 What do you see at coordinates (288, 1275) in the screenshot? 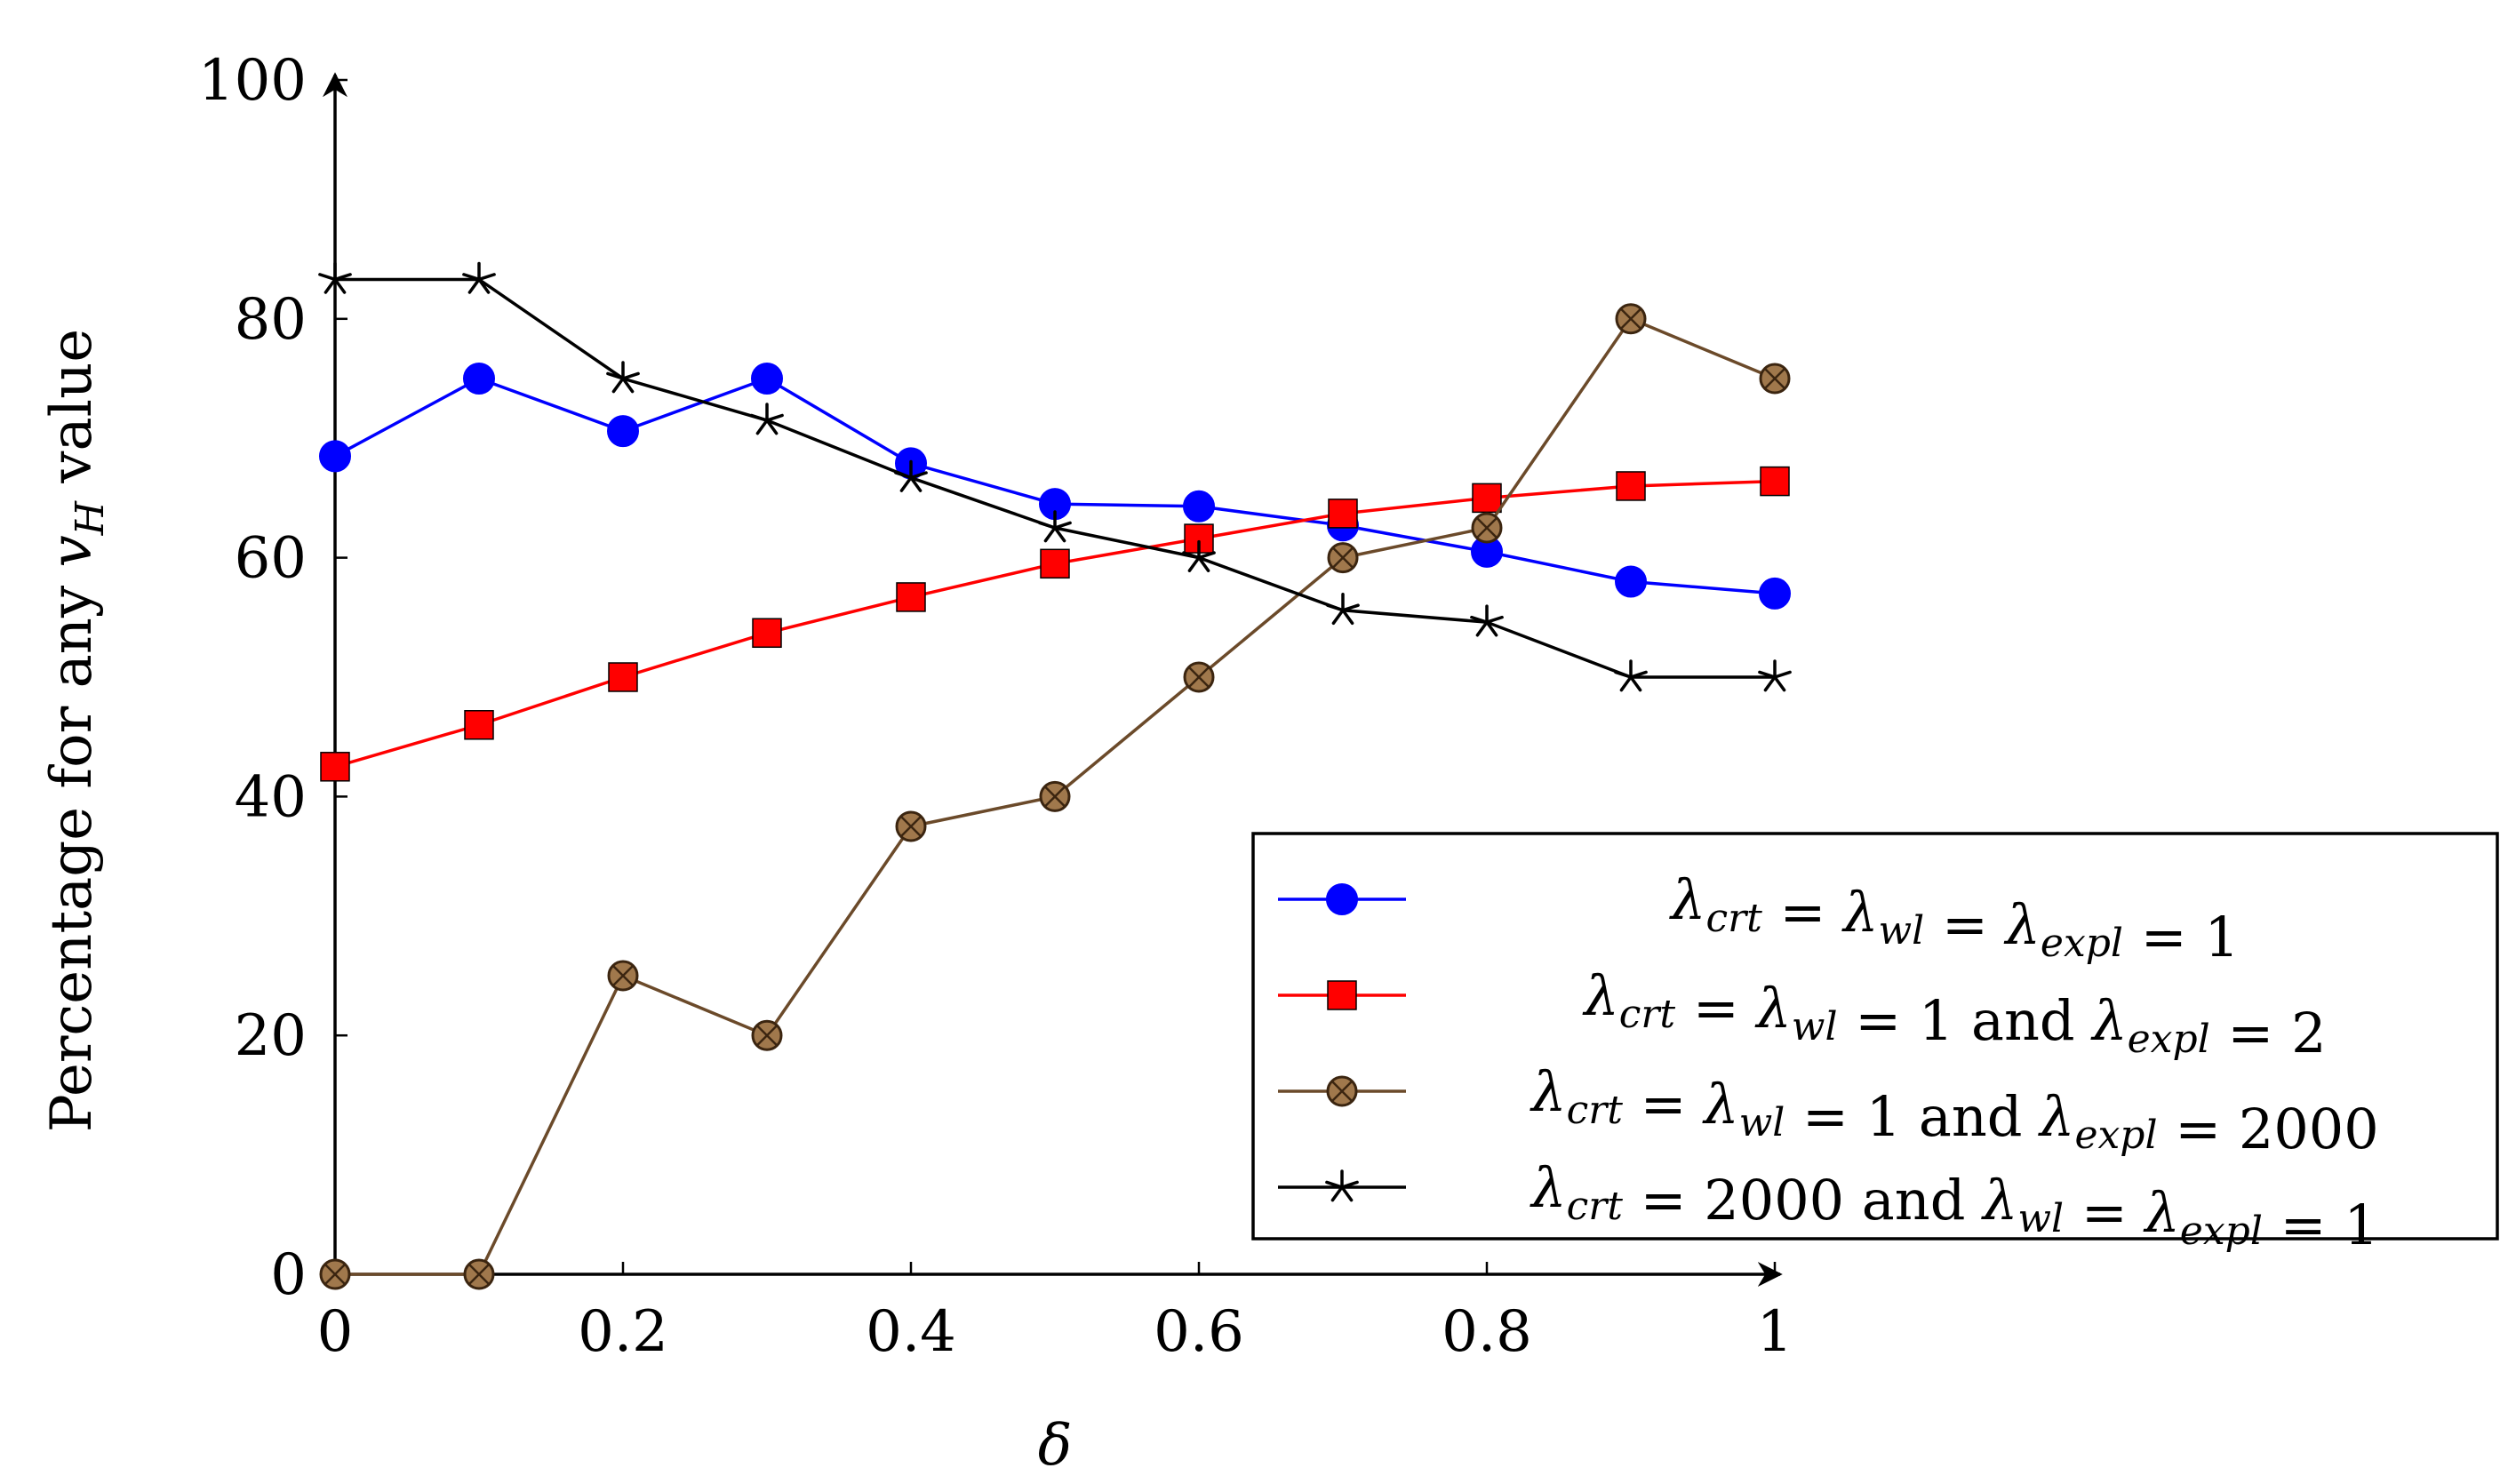
I see `y-tick-label: 0` at bounding box center [288, 1275].